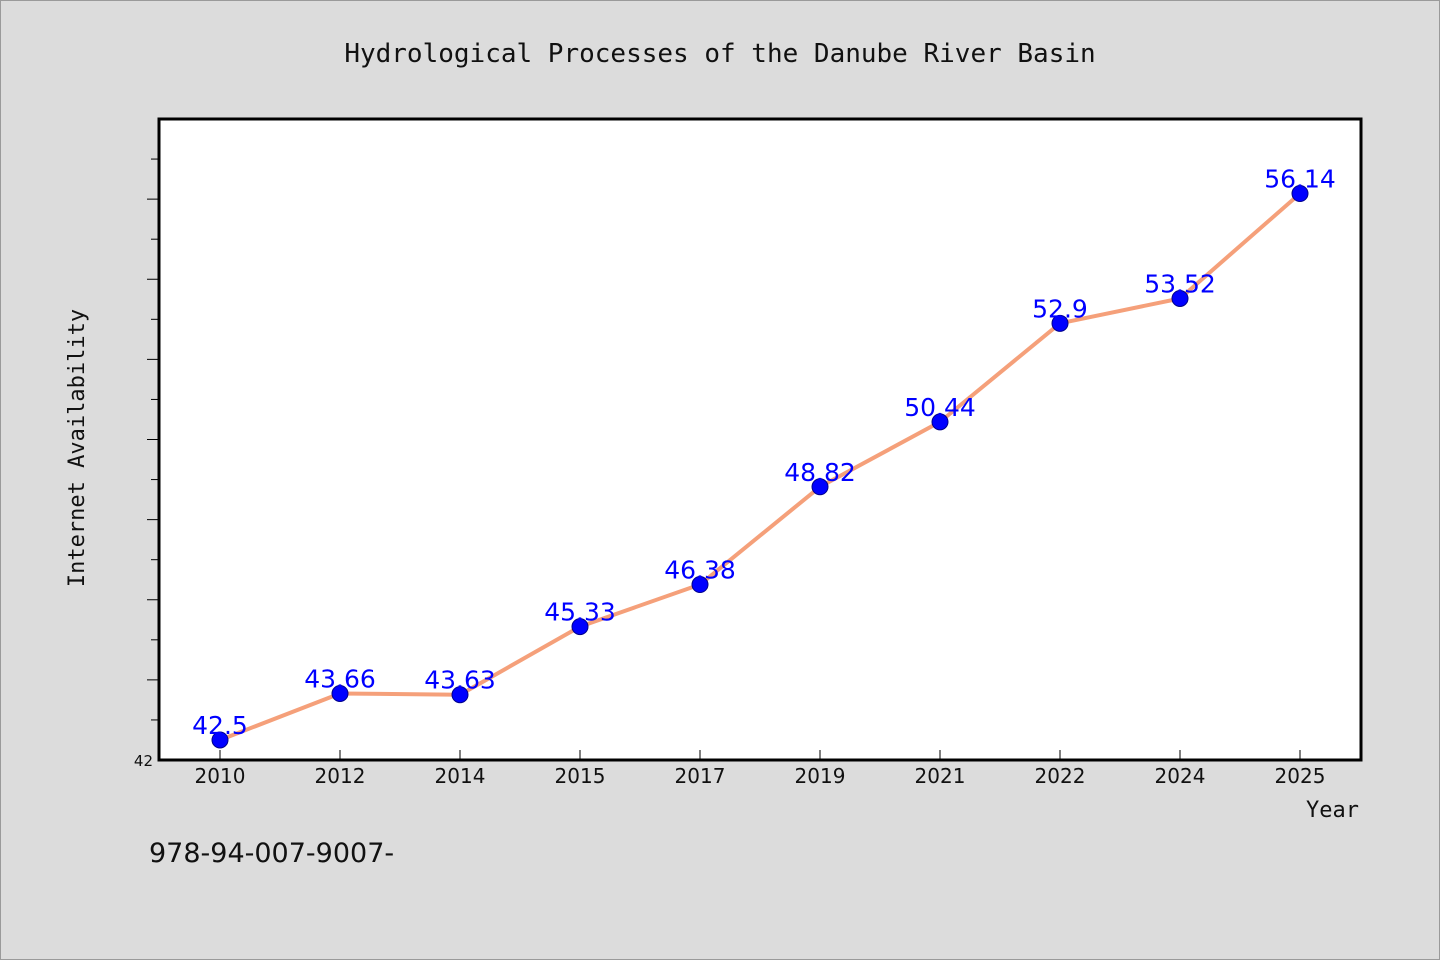 The height and width of the screenshot is (960, 1440). Describe the element at coordinates (1300, 179) in the screenshot. I see `data-label: 56.14` at that location.